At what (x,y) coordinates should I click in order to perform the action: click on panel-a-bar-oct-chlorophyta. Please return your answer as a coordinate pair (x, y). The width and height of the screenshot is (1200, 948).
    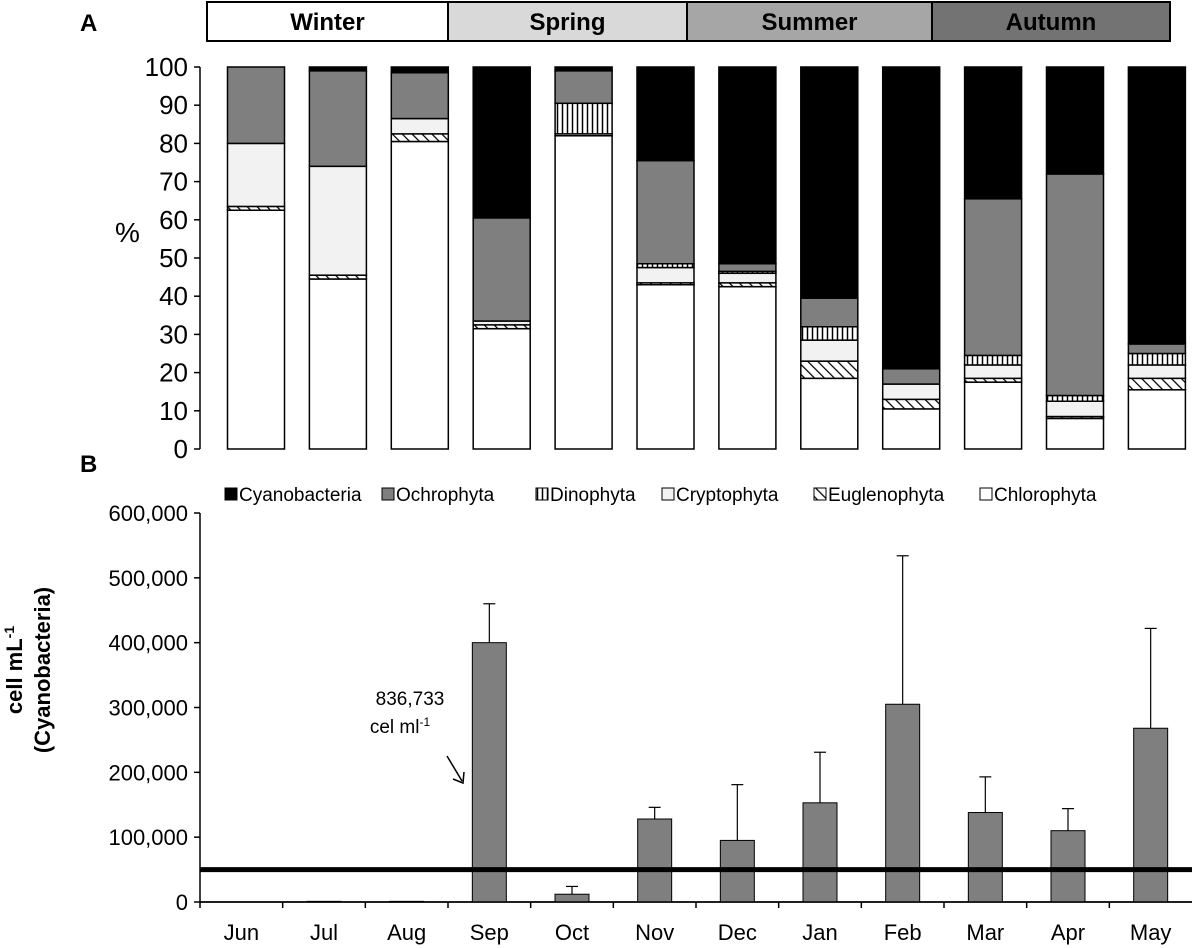
    Looking at the image, I should click on (583, 292).